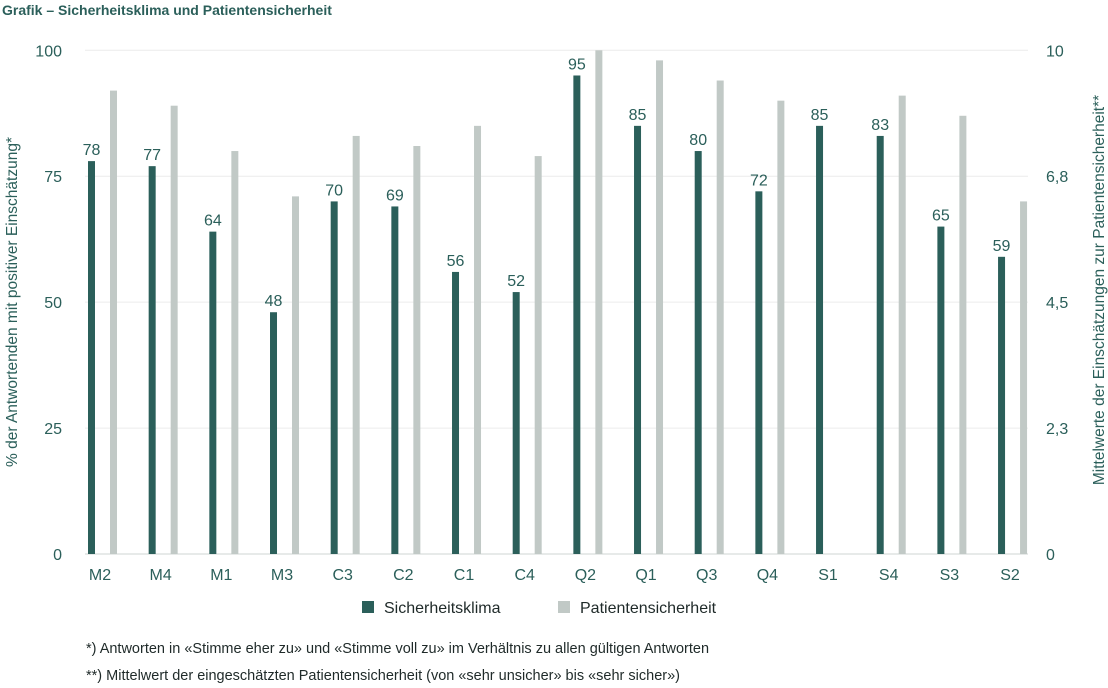 This screenshot has width=1108, height=688. I want to click on x-tick-label: M3, so click(282, 575).